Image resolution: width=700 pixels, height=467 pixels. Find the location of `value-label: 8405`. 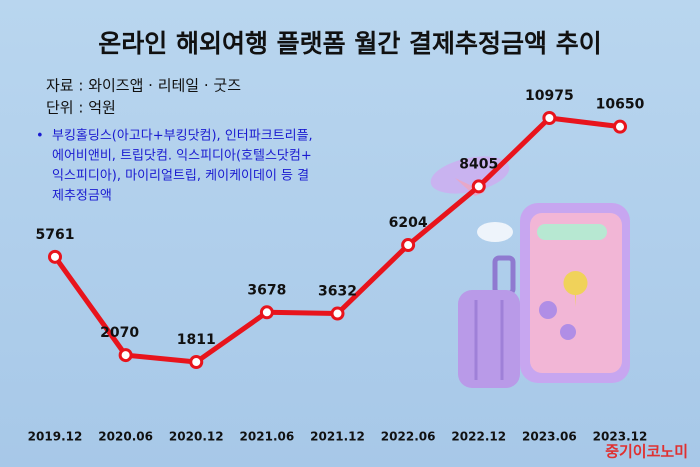

value-label: 8405 is located at coordinates (478, 164).